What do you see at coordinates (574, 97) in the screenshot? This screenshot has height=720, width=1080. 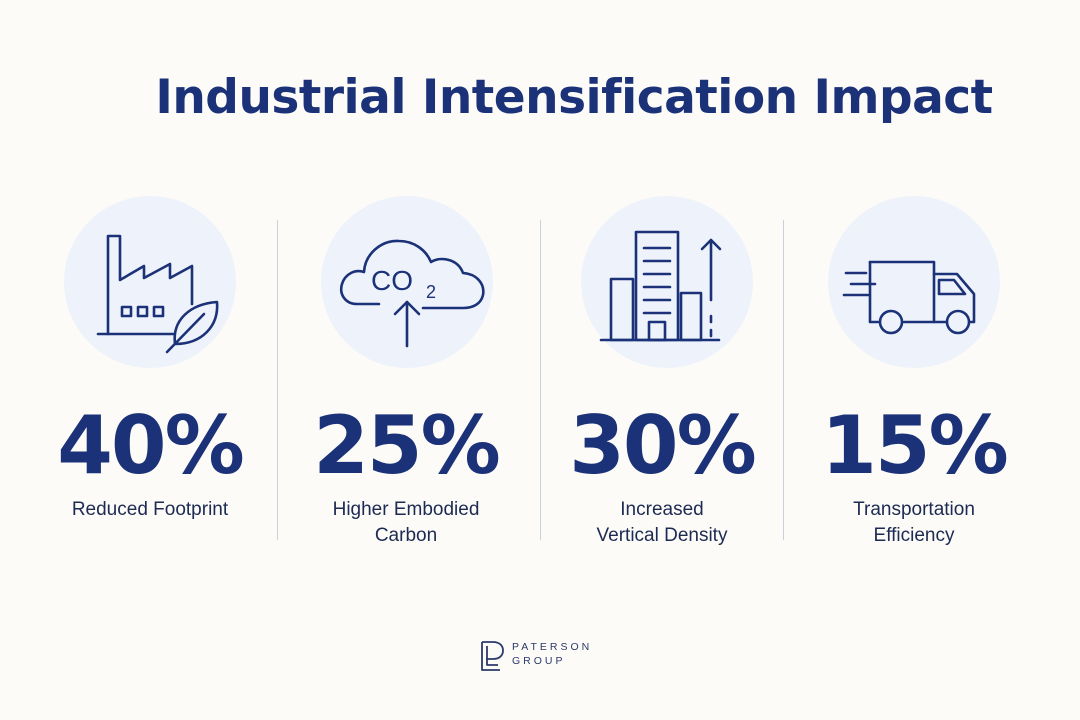 I see `page-title: Industrial Intensification Impact` at bounding box center [574, 97].